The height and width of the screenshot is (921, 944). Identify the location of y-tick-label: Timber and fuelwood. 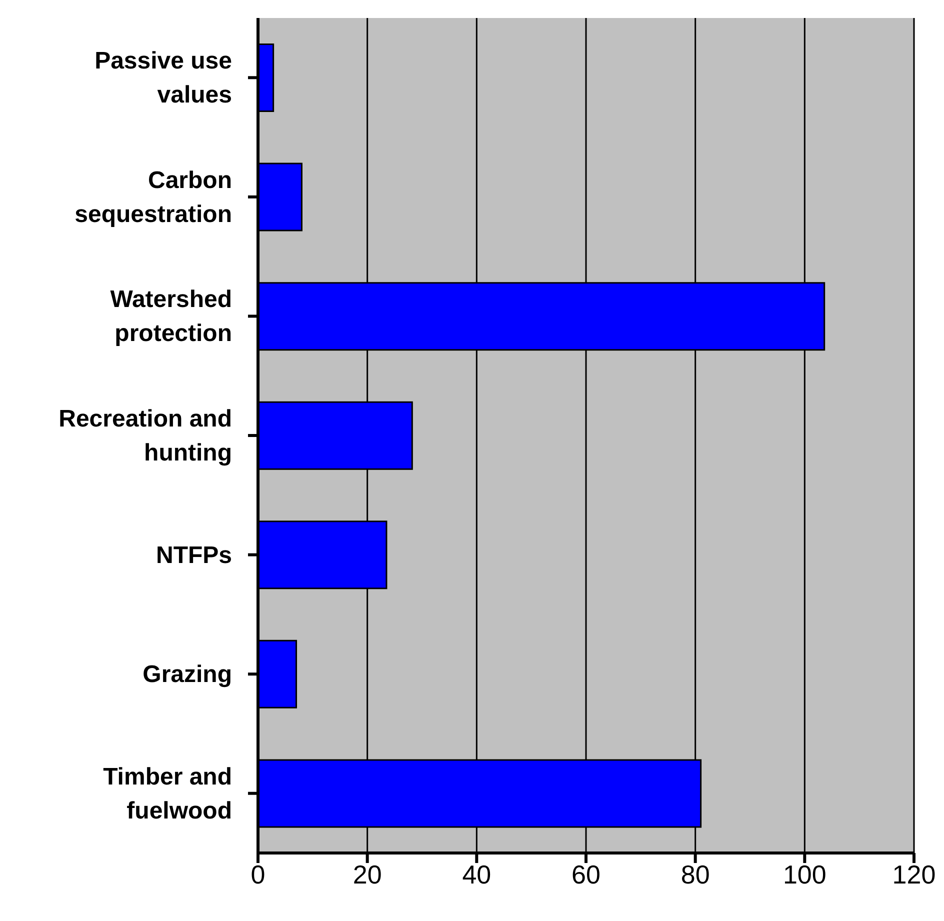
(167, 793).